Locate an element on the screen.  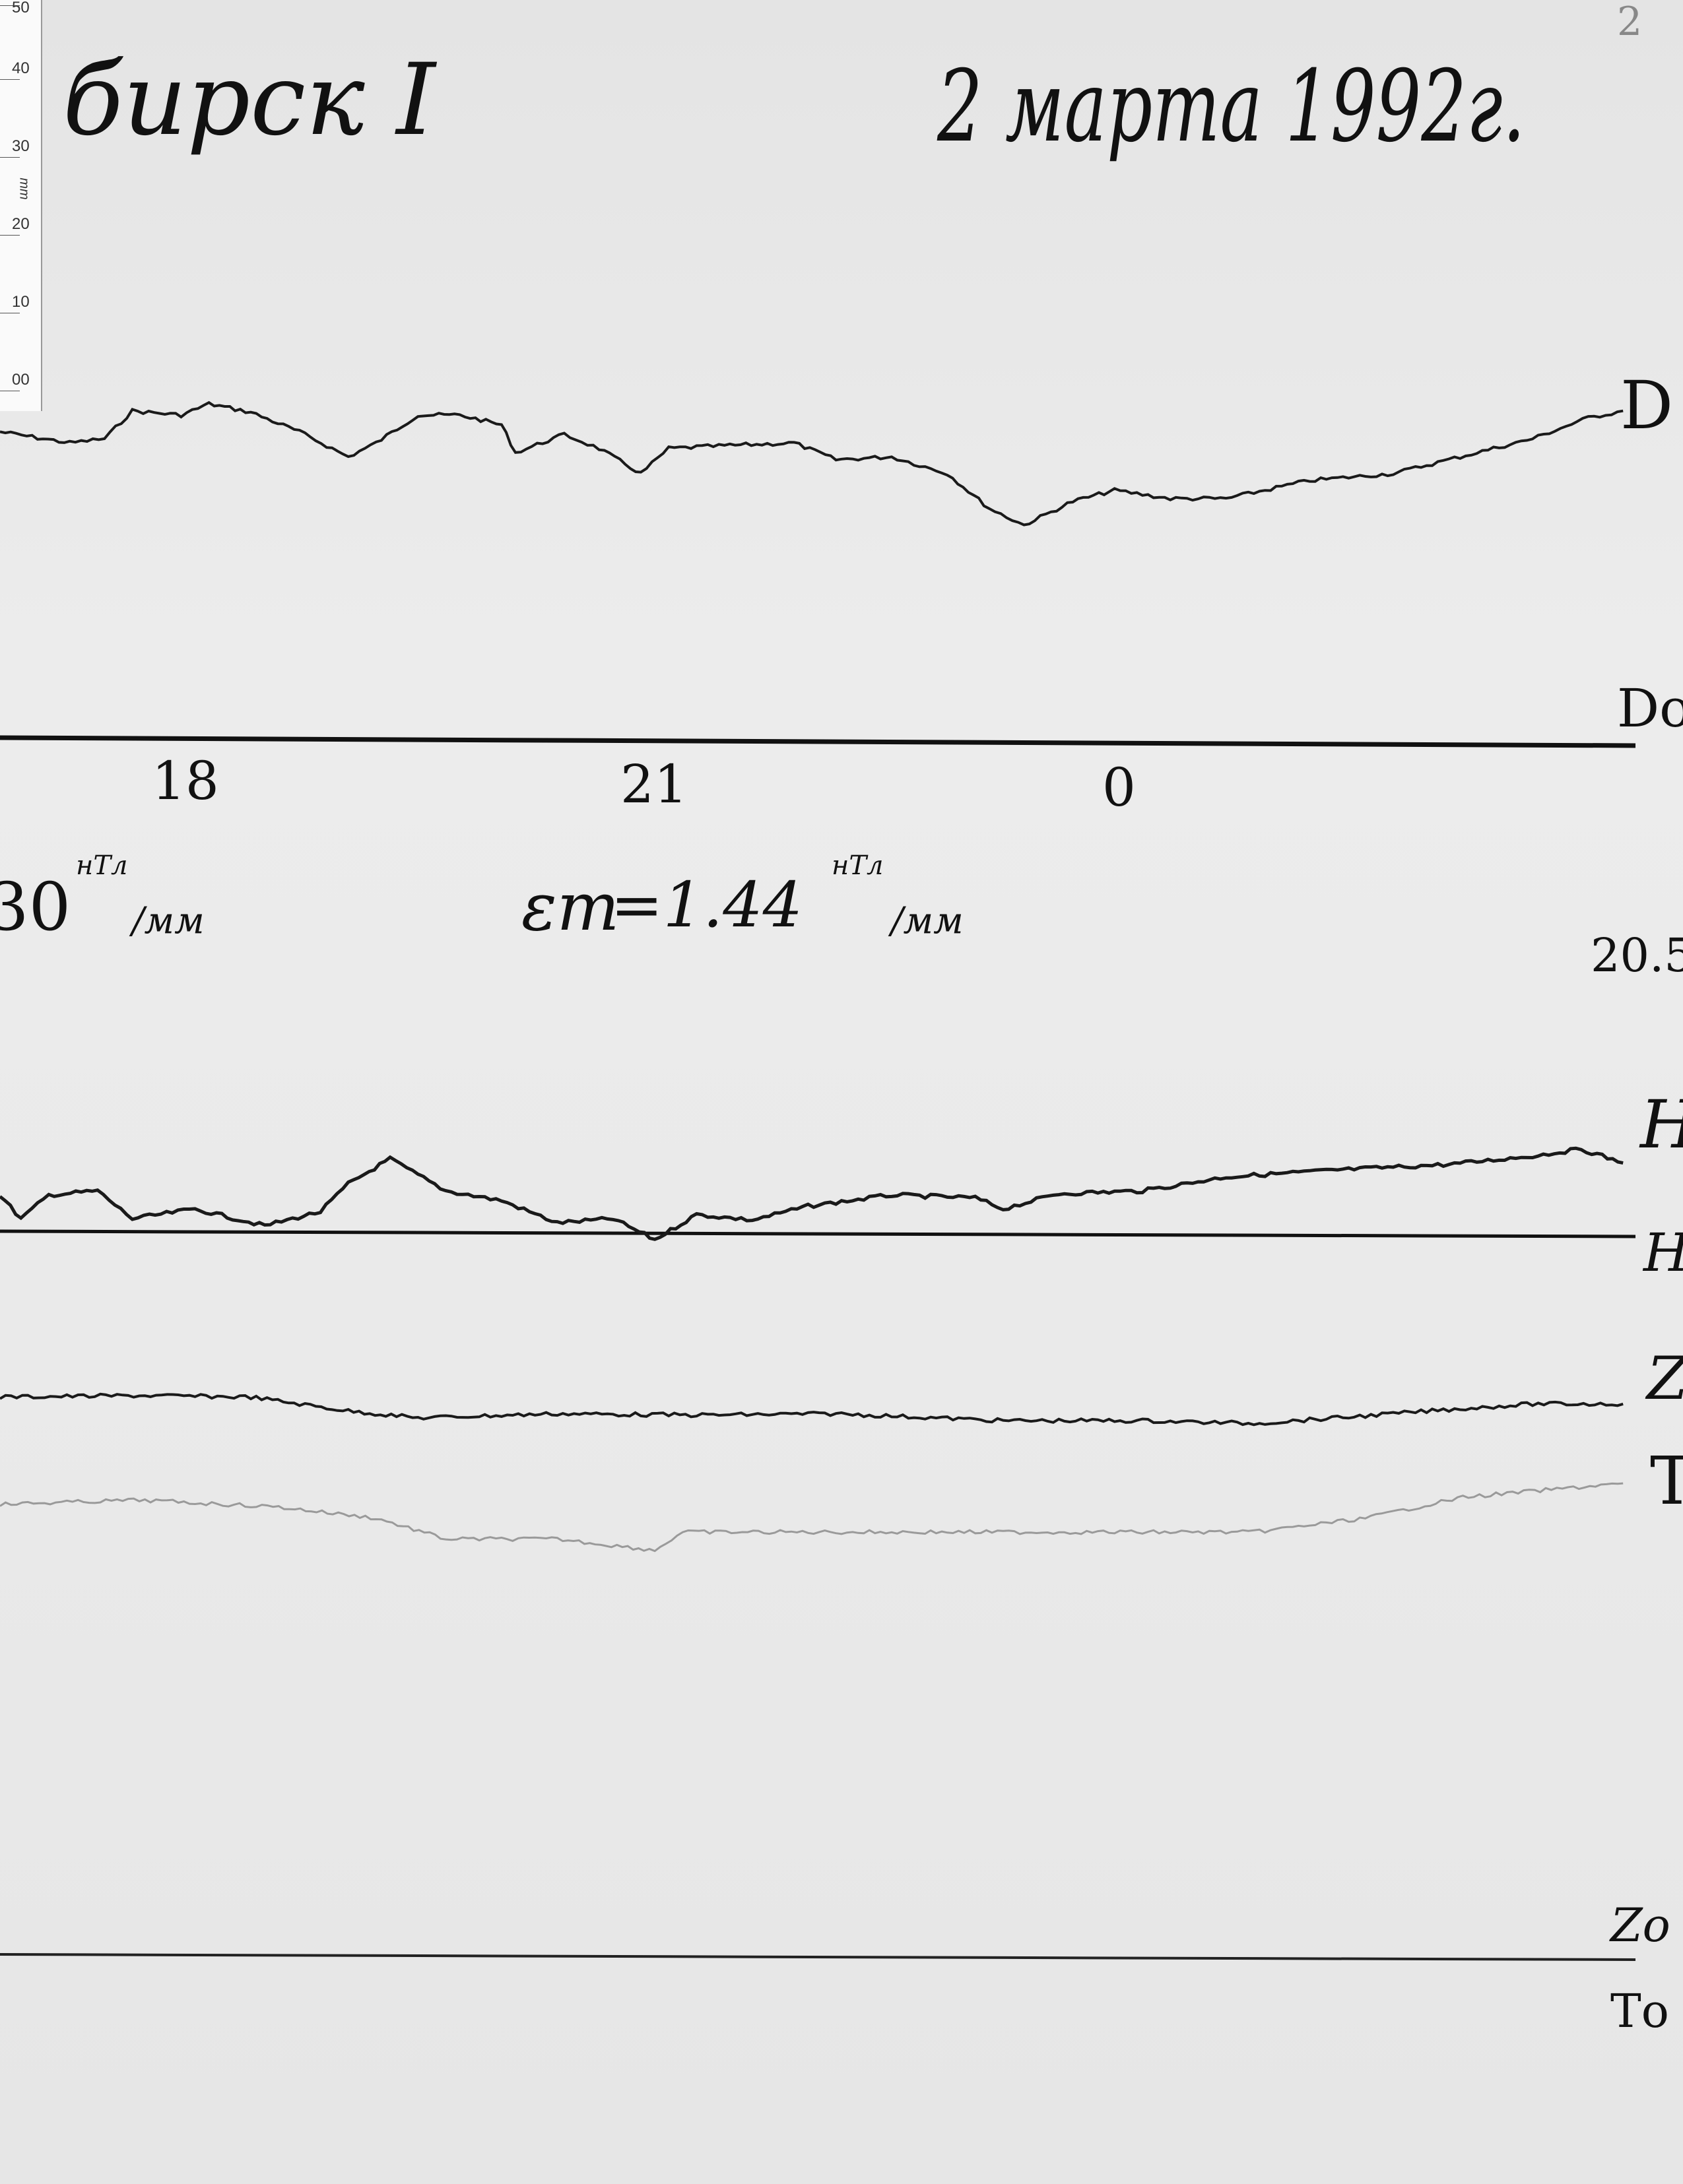
ruler-tick: 10 is located at coordinates (21, 302).